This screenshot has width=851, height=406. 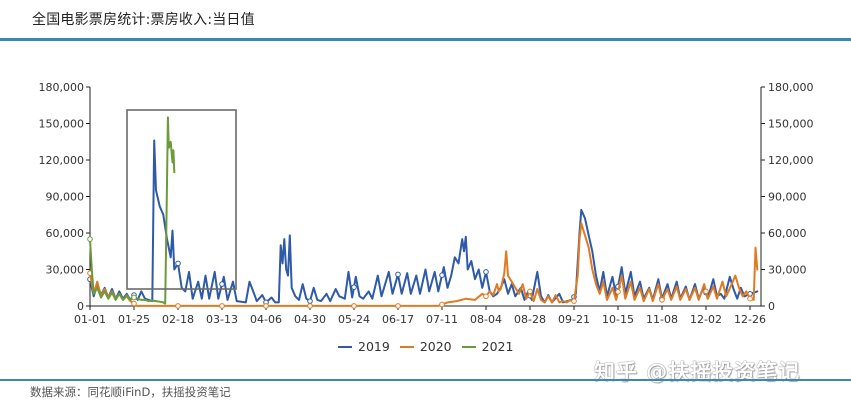 I want to click on header-divider, so click(x=425, y=39).